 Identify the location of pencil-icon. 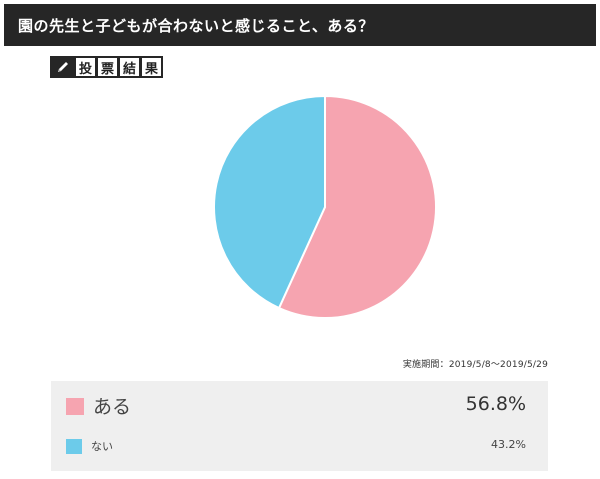
(63, 67).